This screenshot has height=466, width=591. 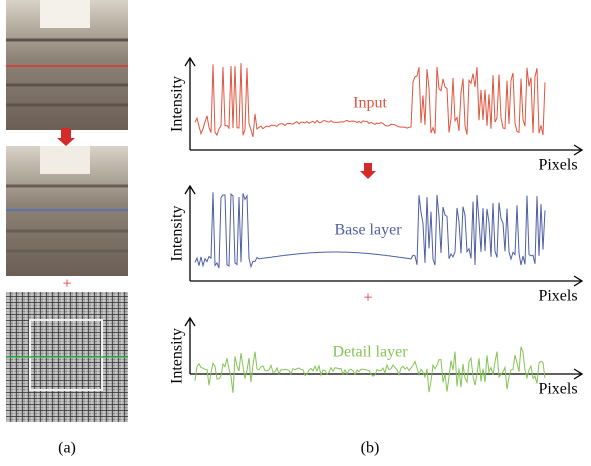 I want to click on signal-label: Base layer, so click(x=368, y=230).